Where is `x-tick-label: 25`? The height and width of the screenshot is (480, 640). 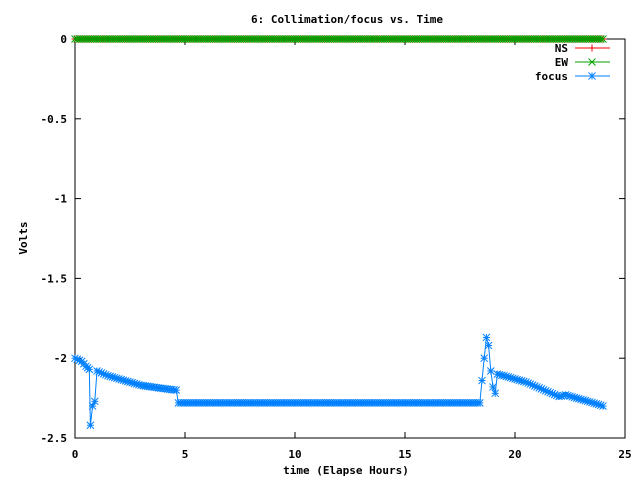
x-tick-label: 25 is located at coordinates (624, 454).